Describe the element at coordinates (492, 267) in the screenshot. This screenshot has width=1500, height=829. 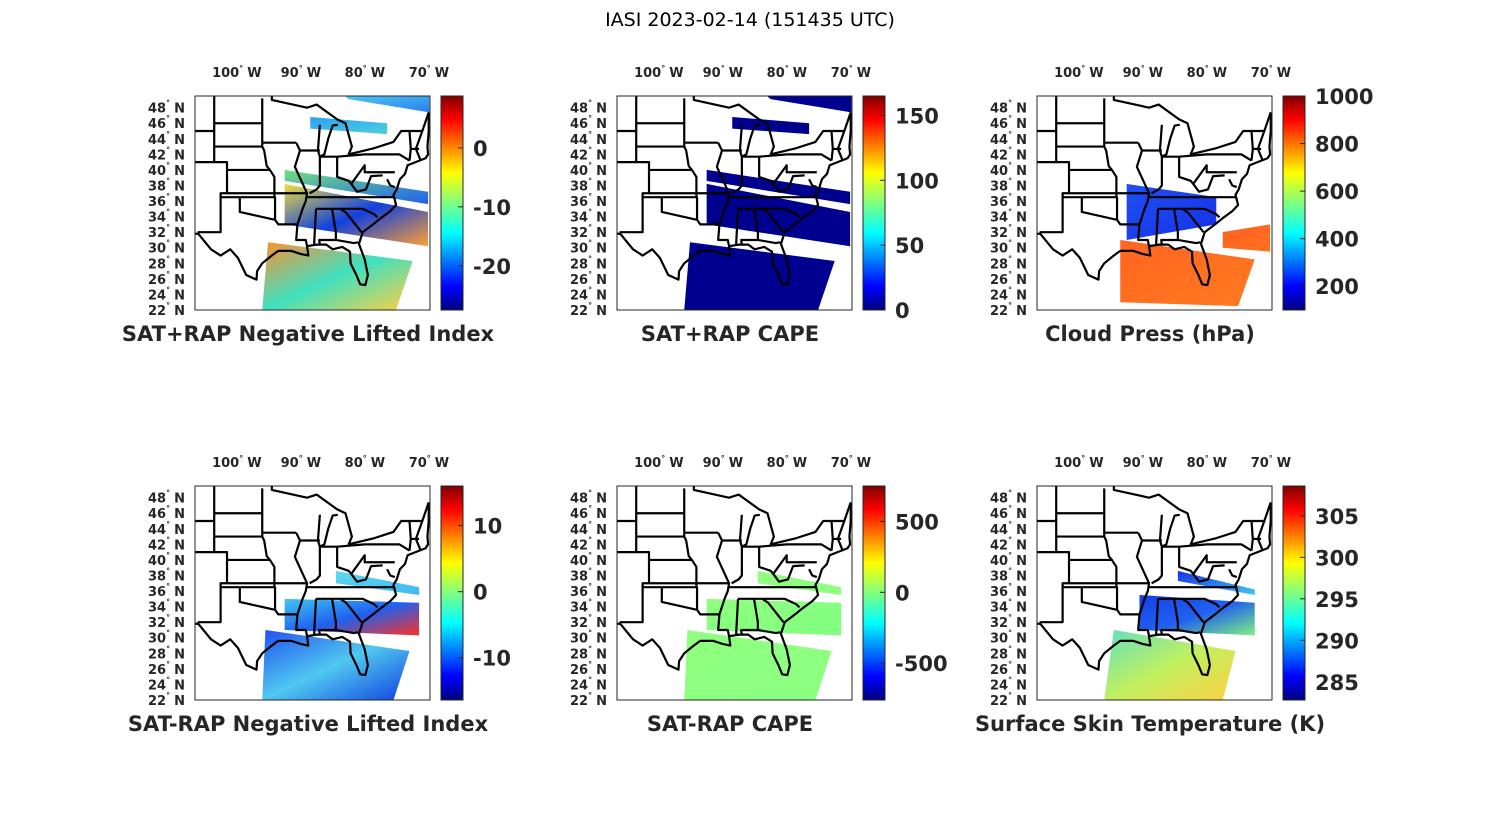
I see `colorbar-tick-label: -20` at that location.